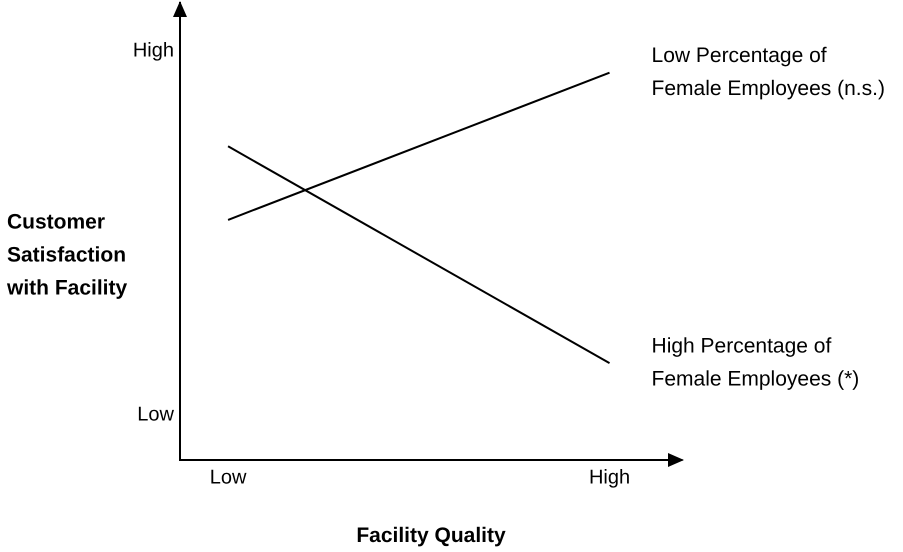 The width and height of the screenshot is (903, 552). Describe the element at coordinates (431, 535) in the screenshot. I see `x-axis-title: Facility Quality` at that location.